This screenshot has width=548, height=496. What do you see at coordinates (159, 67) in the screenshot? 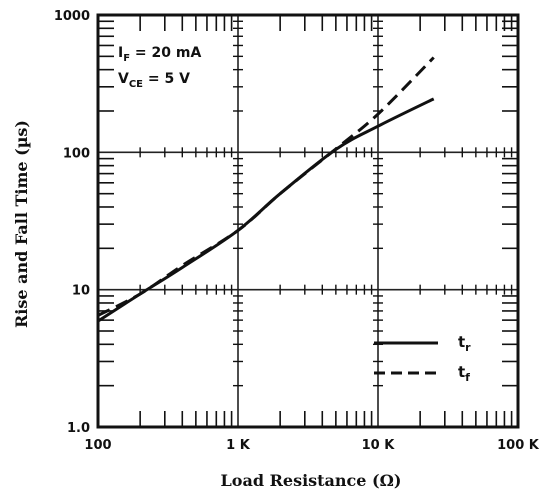
I see `conditions-annotation: IF = 20 mA VCE = 5 V` at bounding box center [159, 67].